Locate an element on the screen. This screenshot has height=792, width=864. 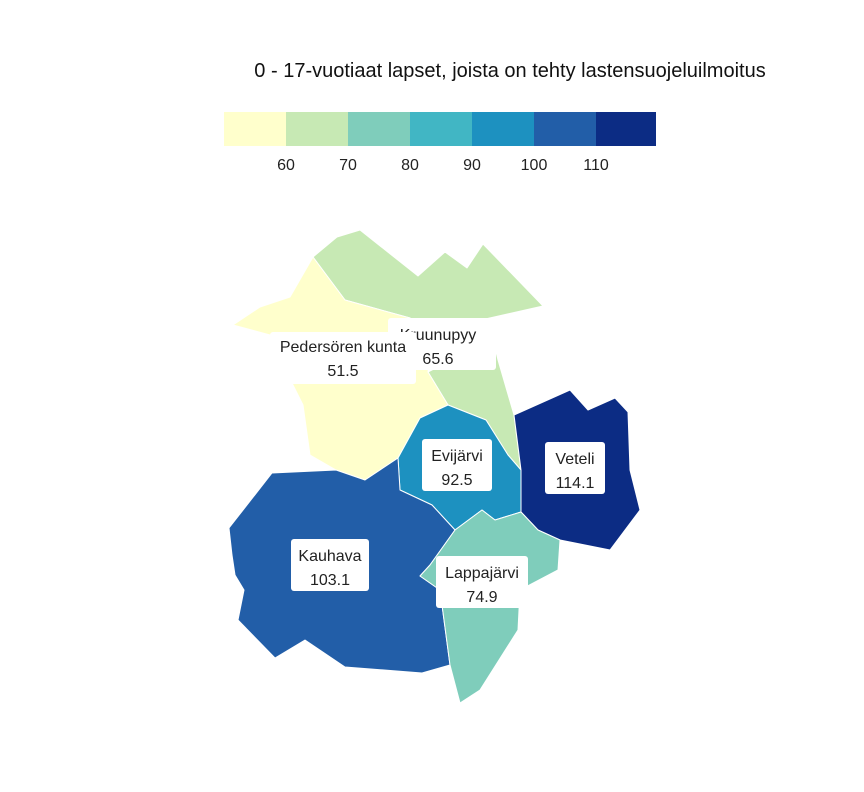
region-name: Pedersören kunta is located at coordinates (343, 347).